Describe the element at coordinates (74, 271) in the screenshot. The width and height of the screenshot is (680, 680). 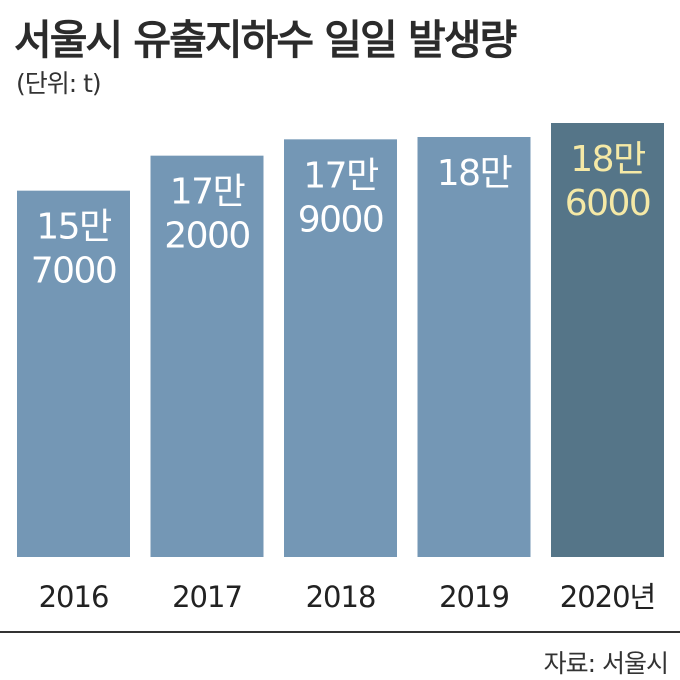
I see `data-label-2016-2: 7000` at that location.